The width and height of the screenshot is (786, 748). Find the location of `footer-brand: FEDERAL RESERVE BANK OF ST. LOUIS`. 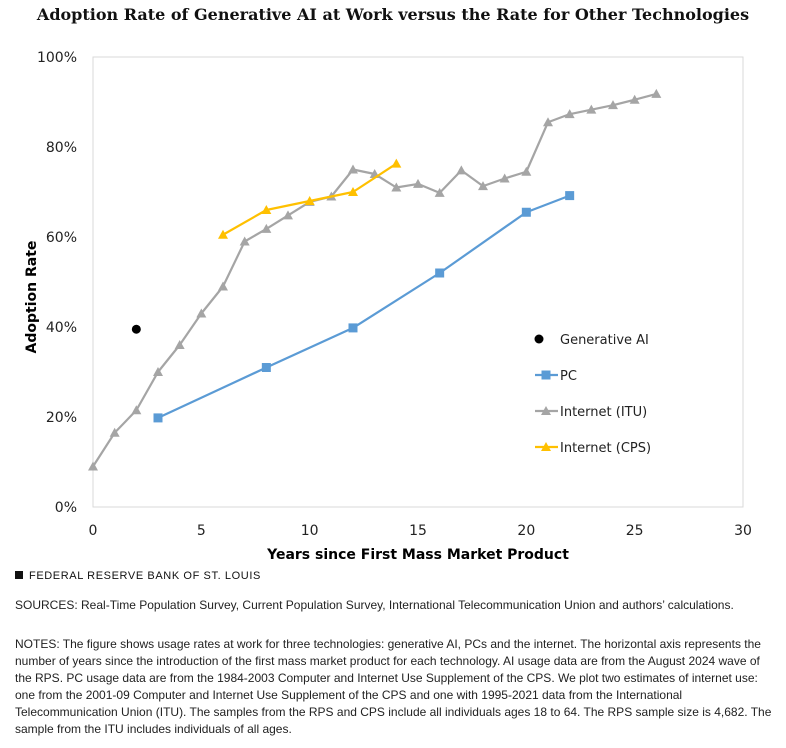

footer-brand: FEDERAL RESERVE BANK OF ST. LOUIS is located at coordinates (138, 576).